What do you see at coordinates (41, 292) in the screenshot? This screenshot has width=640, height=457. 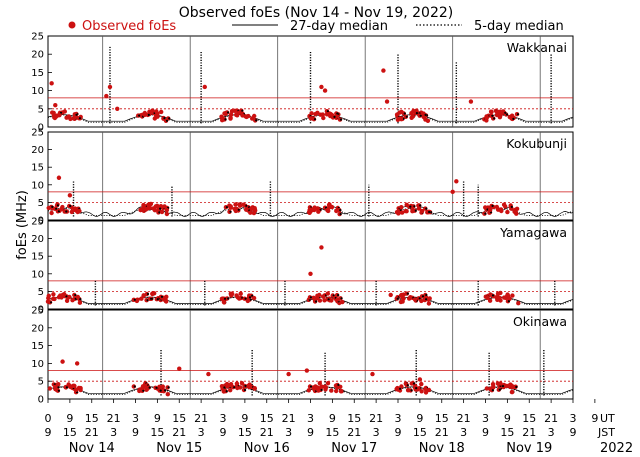 I see `y-tick-label: 5` at bounding box center [41, 292].